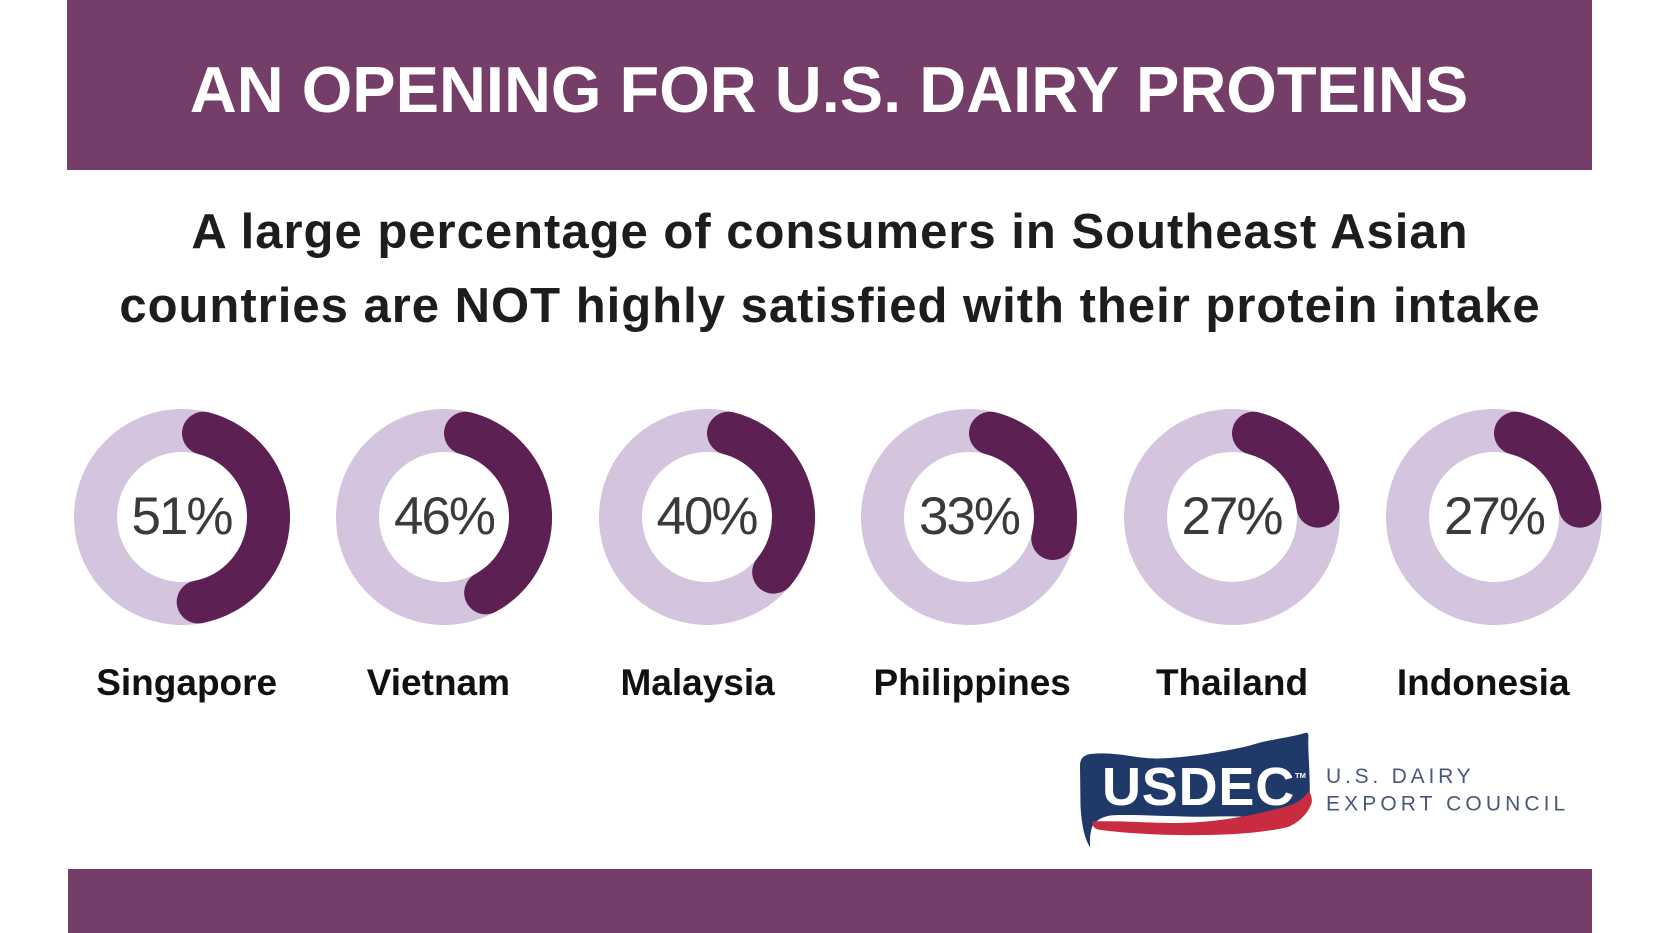 The height and width of the screenshot is (933, 1660). Describe the element at coordinates (1447, 804) in the screenshot. I see `svg-text: EXPORT COUNCIL` at that location.